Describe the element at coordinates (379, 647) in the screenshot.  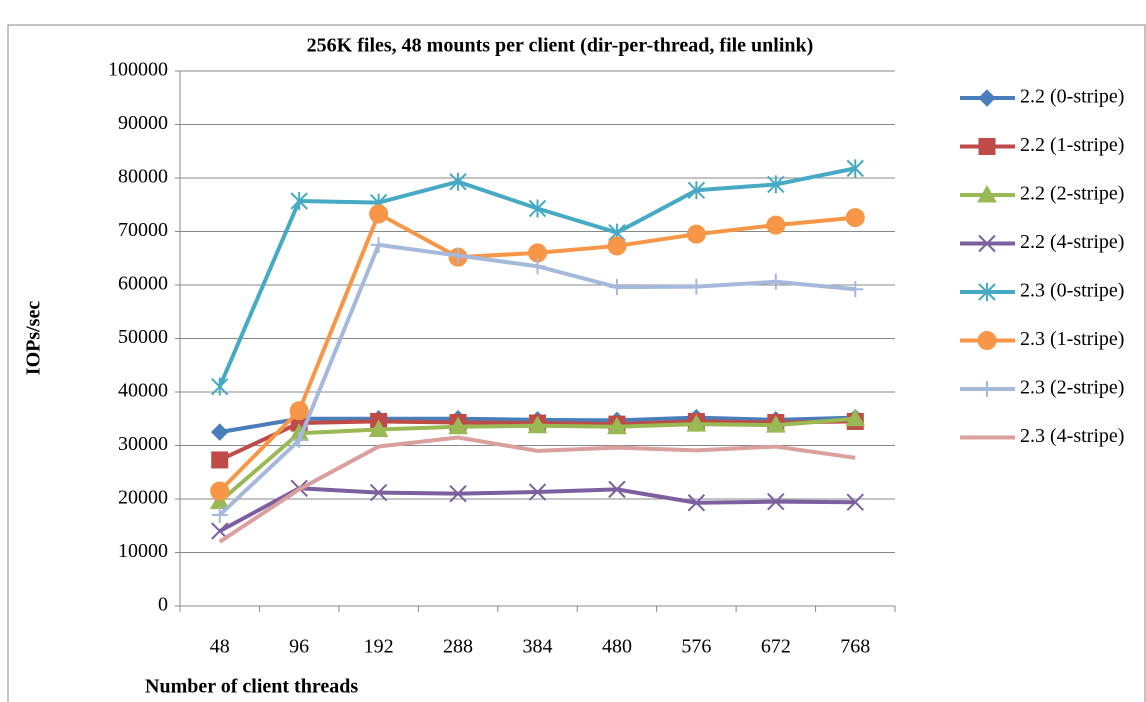
I see `x-tick-label: 192` at that location.